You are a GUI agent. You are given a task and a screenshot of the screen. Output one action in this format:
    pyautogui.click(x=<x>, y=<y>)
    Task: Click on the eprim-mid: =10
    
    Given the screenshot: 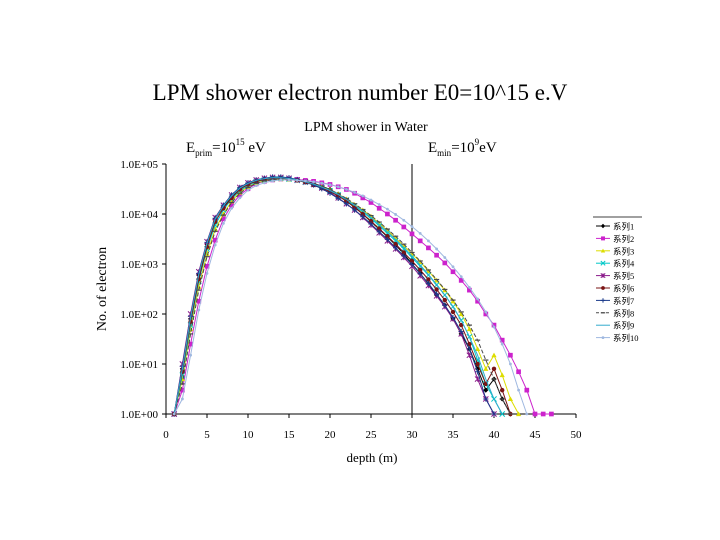 What is the action you would take?
    pyautogui.click(x=223, y=148)
    